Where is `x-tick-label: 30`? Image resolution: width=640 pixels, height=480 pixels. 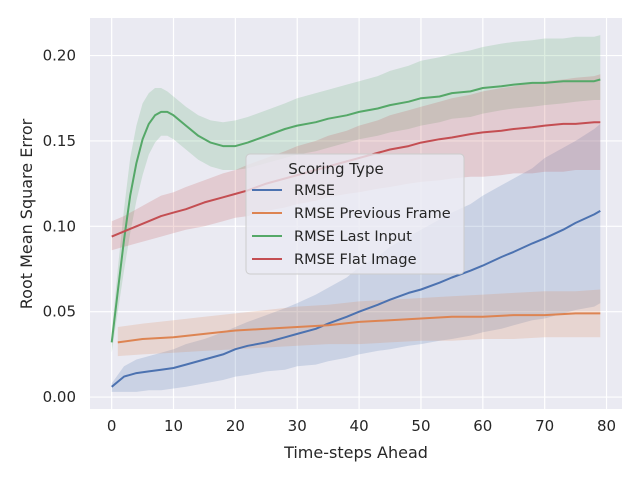
x-tick-label: 30 is located at coordinates (297, 426).